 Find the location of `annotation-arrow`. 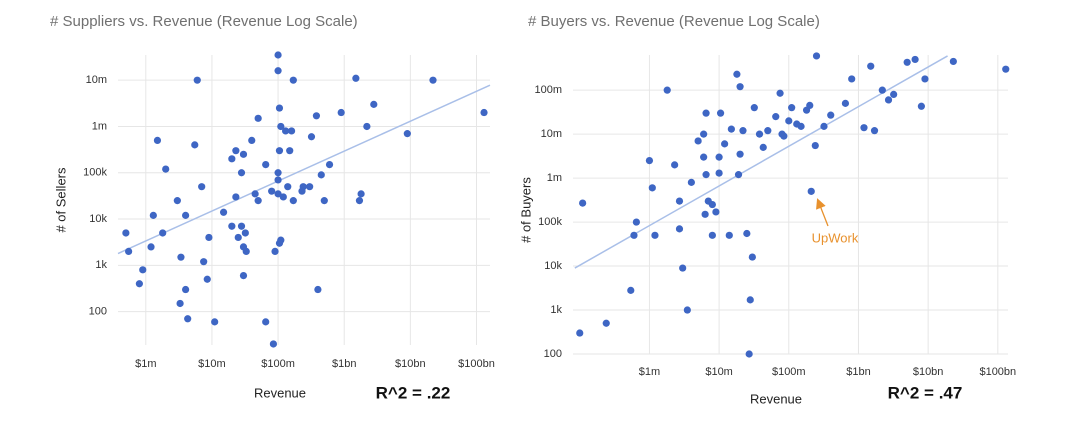

annotation-arrow is located at coordinates (822, 212).